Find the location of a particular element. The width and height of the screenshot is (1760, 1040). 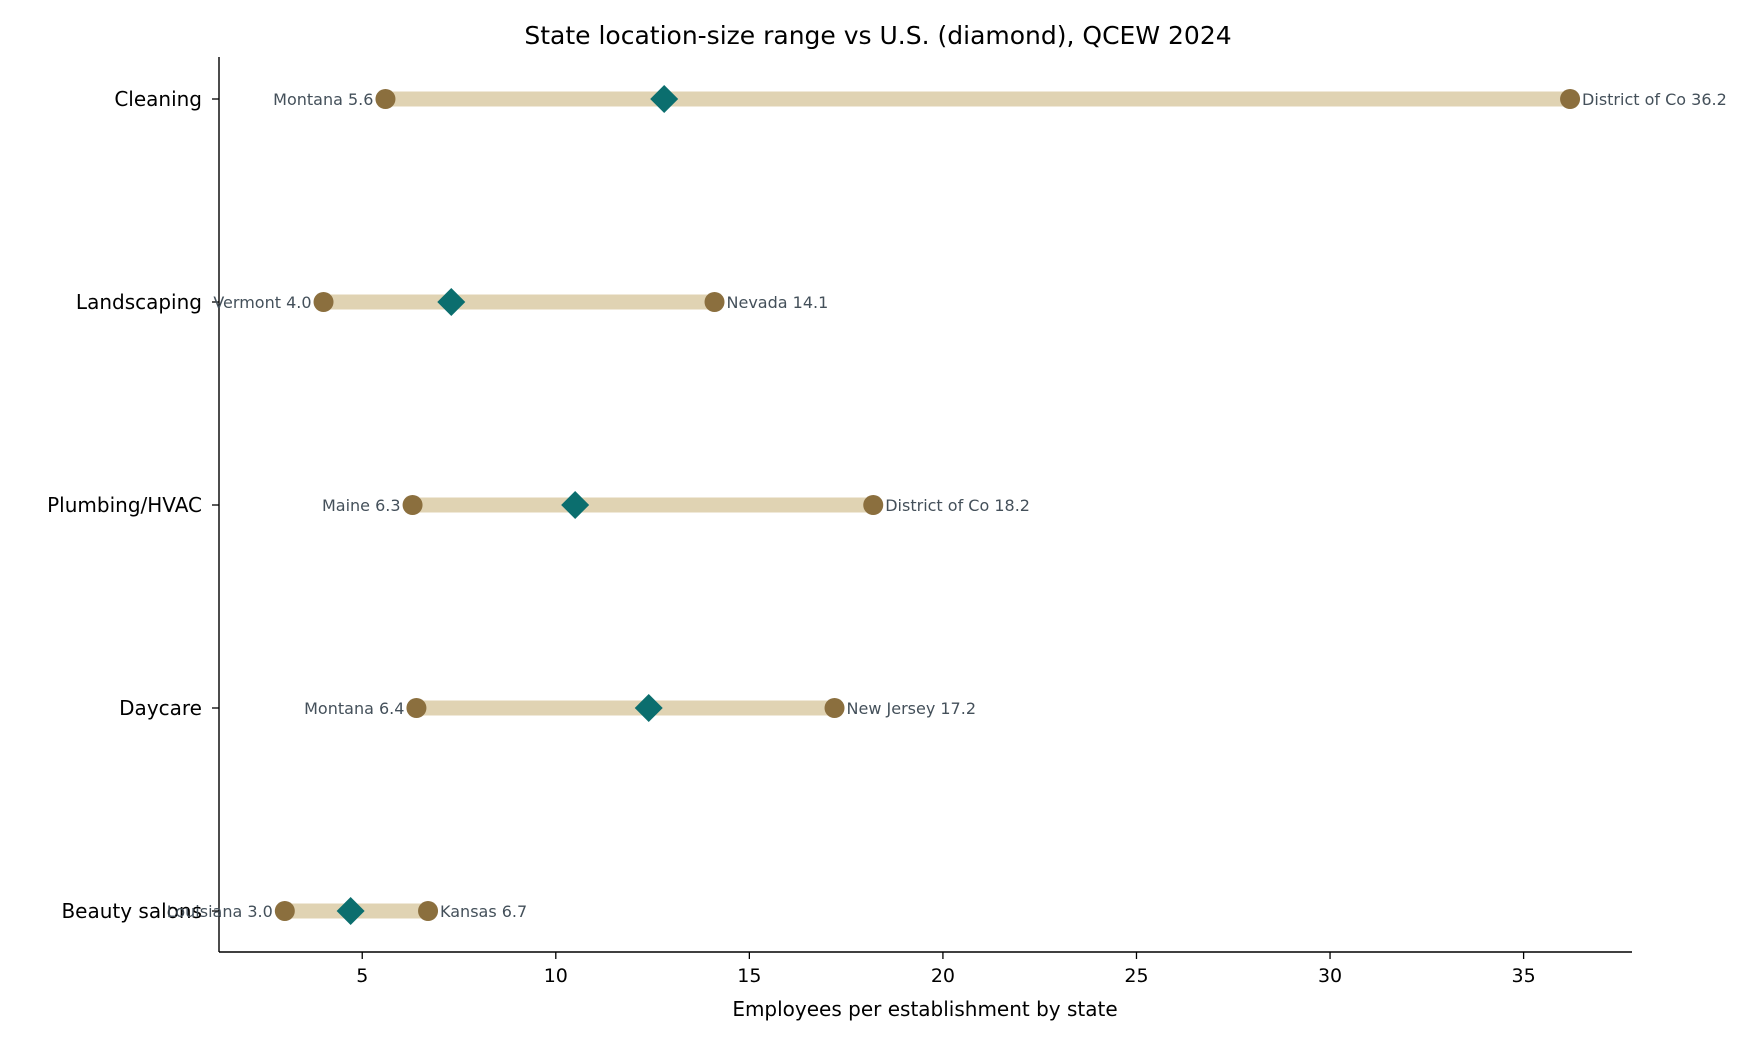

max-state-label: Nevada 14.1 is located at coordinates (778, 302).